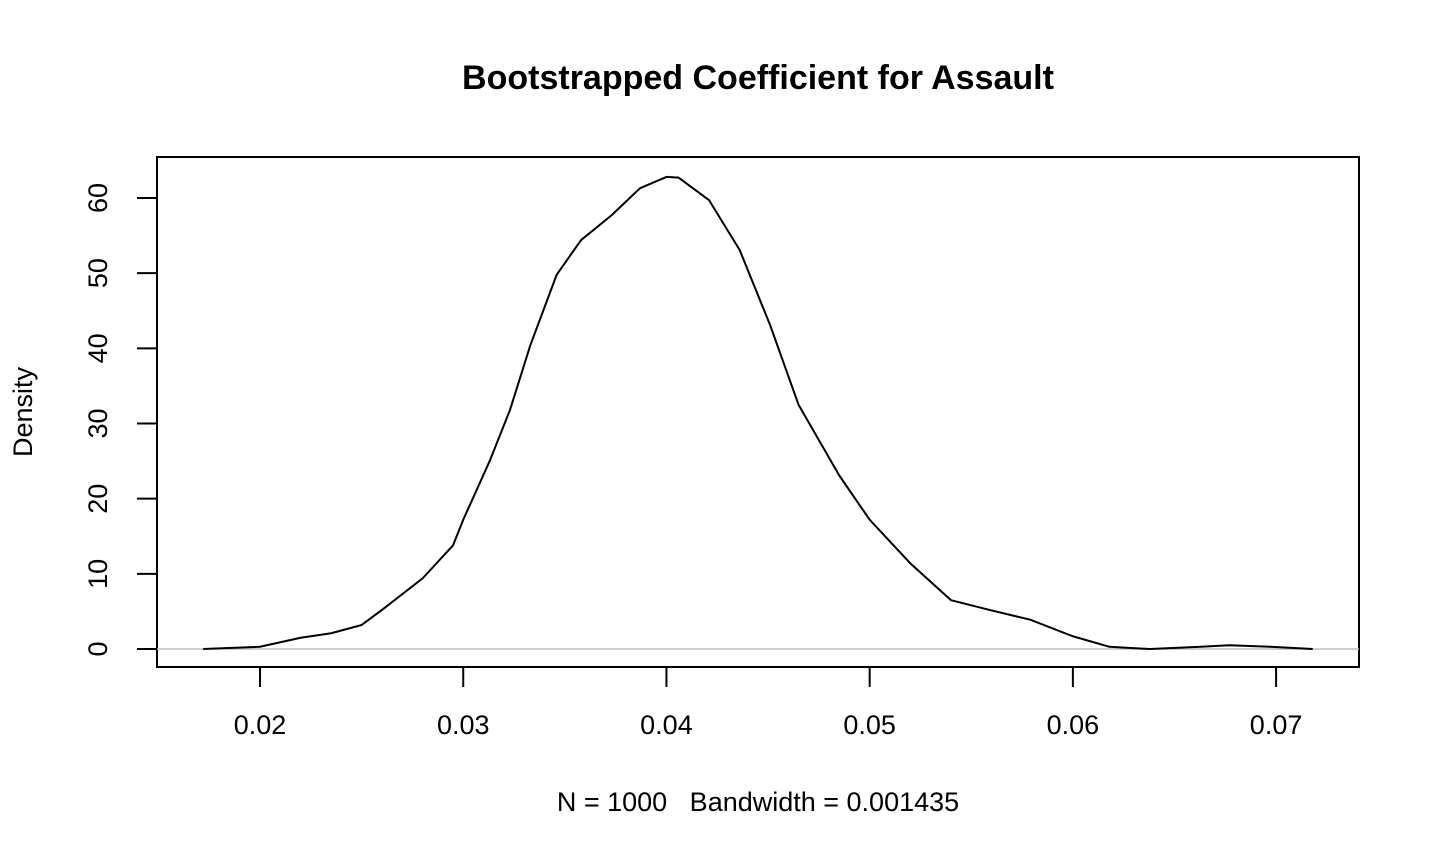 This screenshot has width=1440, height=864. Describe the element at coordinates (98, 423) in the screenshot. I see `y-tick-label: 30` at that location.